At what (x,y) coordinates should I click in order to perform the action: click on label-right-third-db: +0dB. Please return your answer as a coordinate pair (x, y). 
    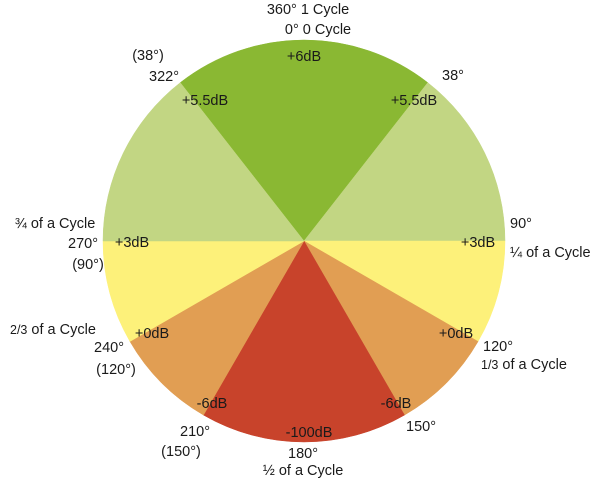
    Looking at the image, I should click on (456, 334).